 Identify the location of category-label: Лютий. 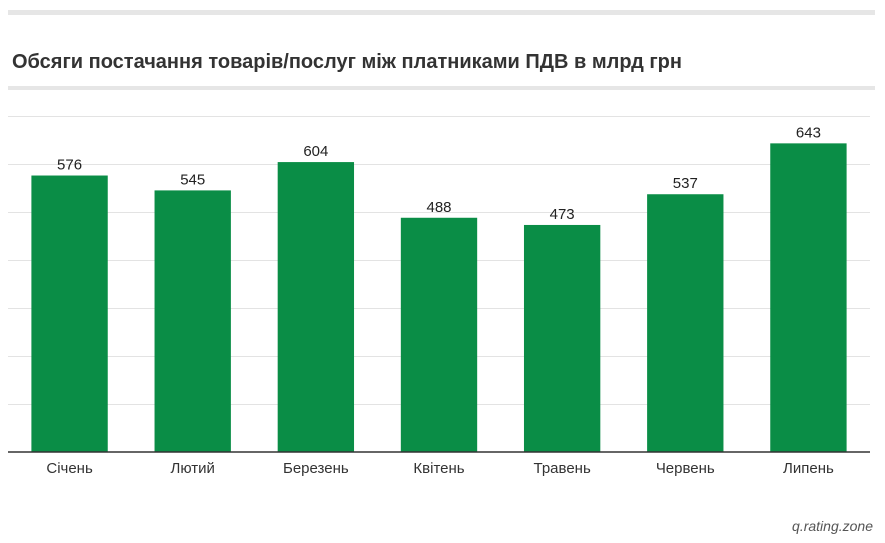
(193, 468).